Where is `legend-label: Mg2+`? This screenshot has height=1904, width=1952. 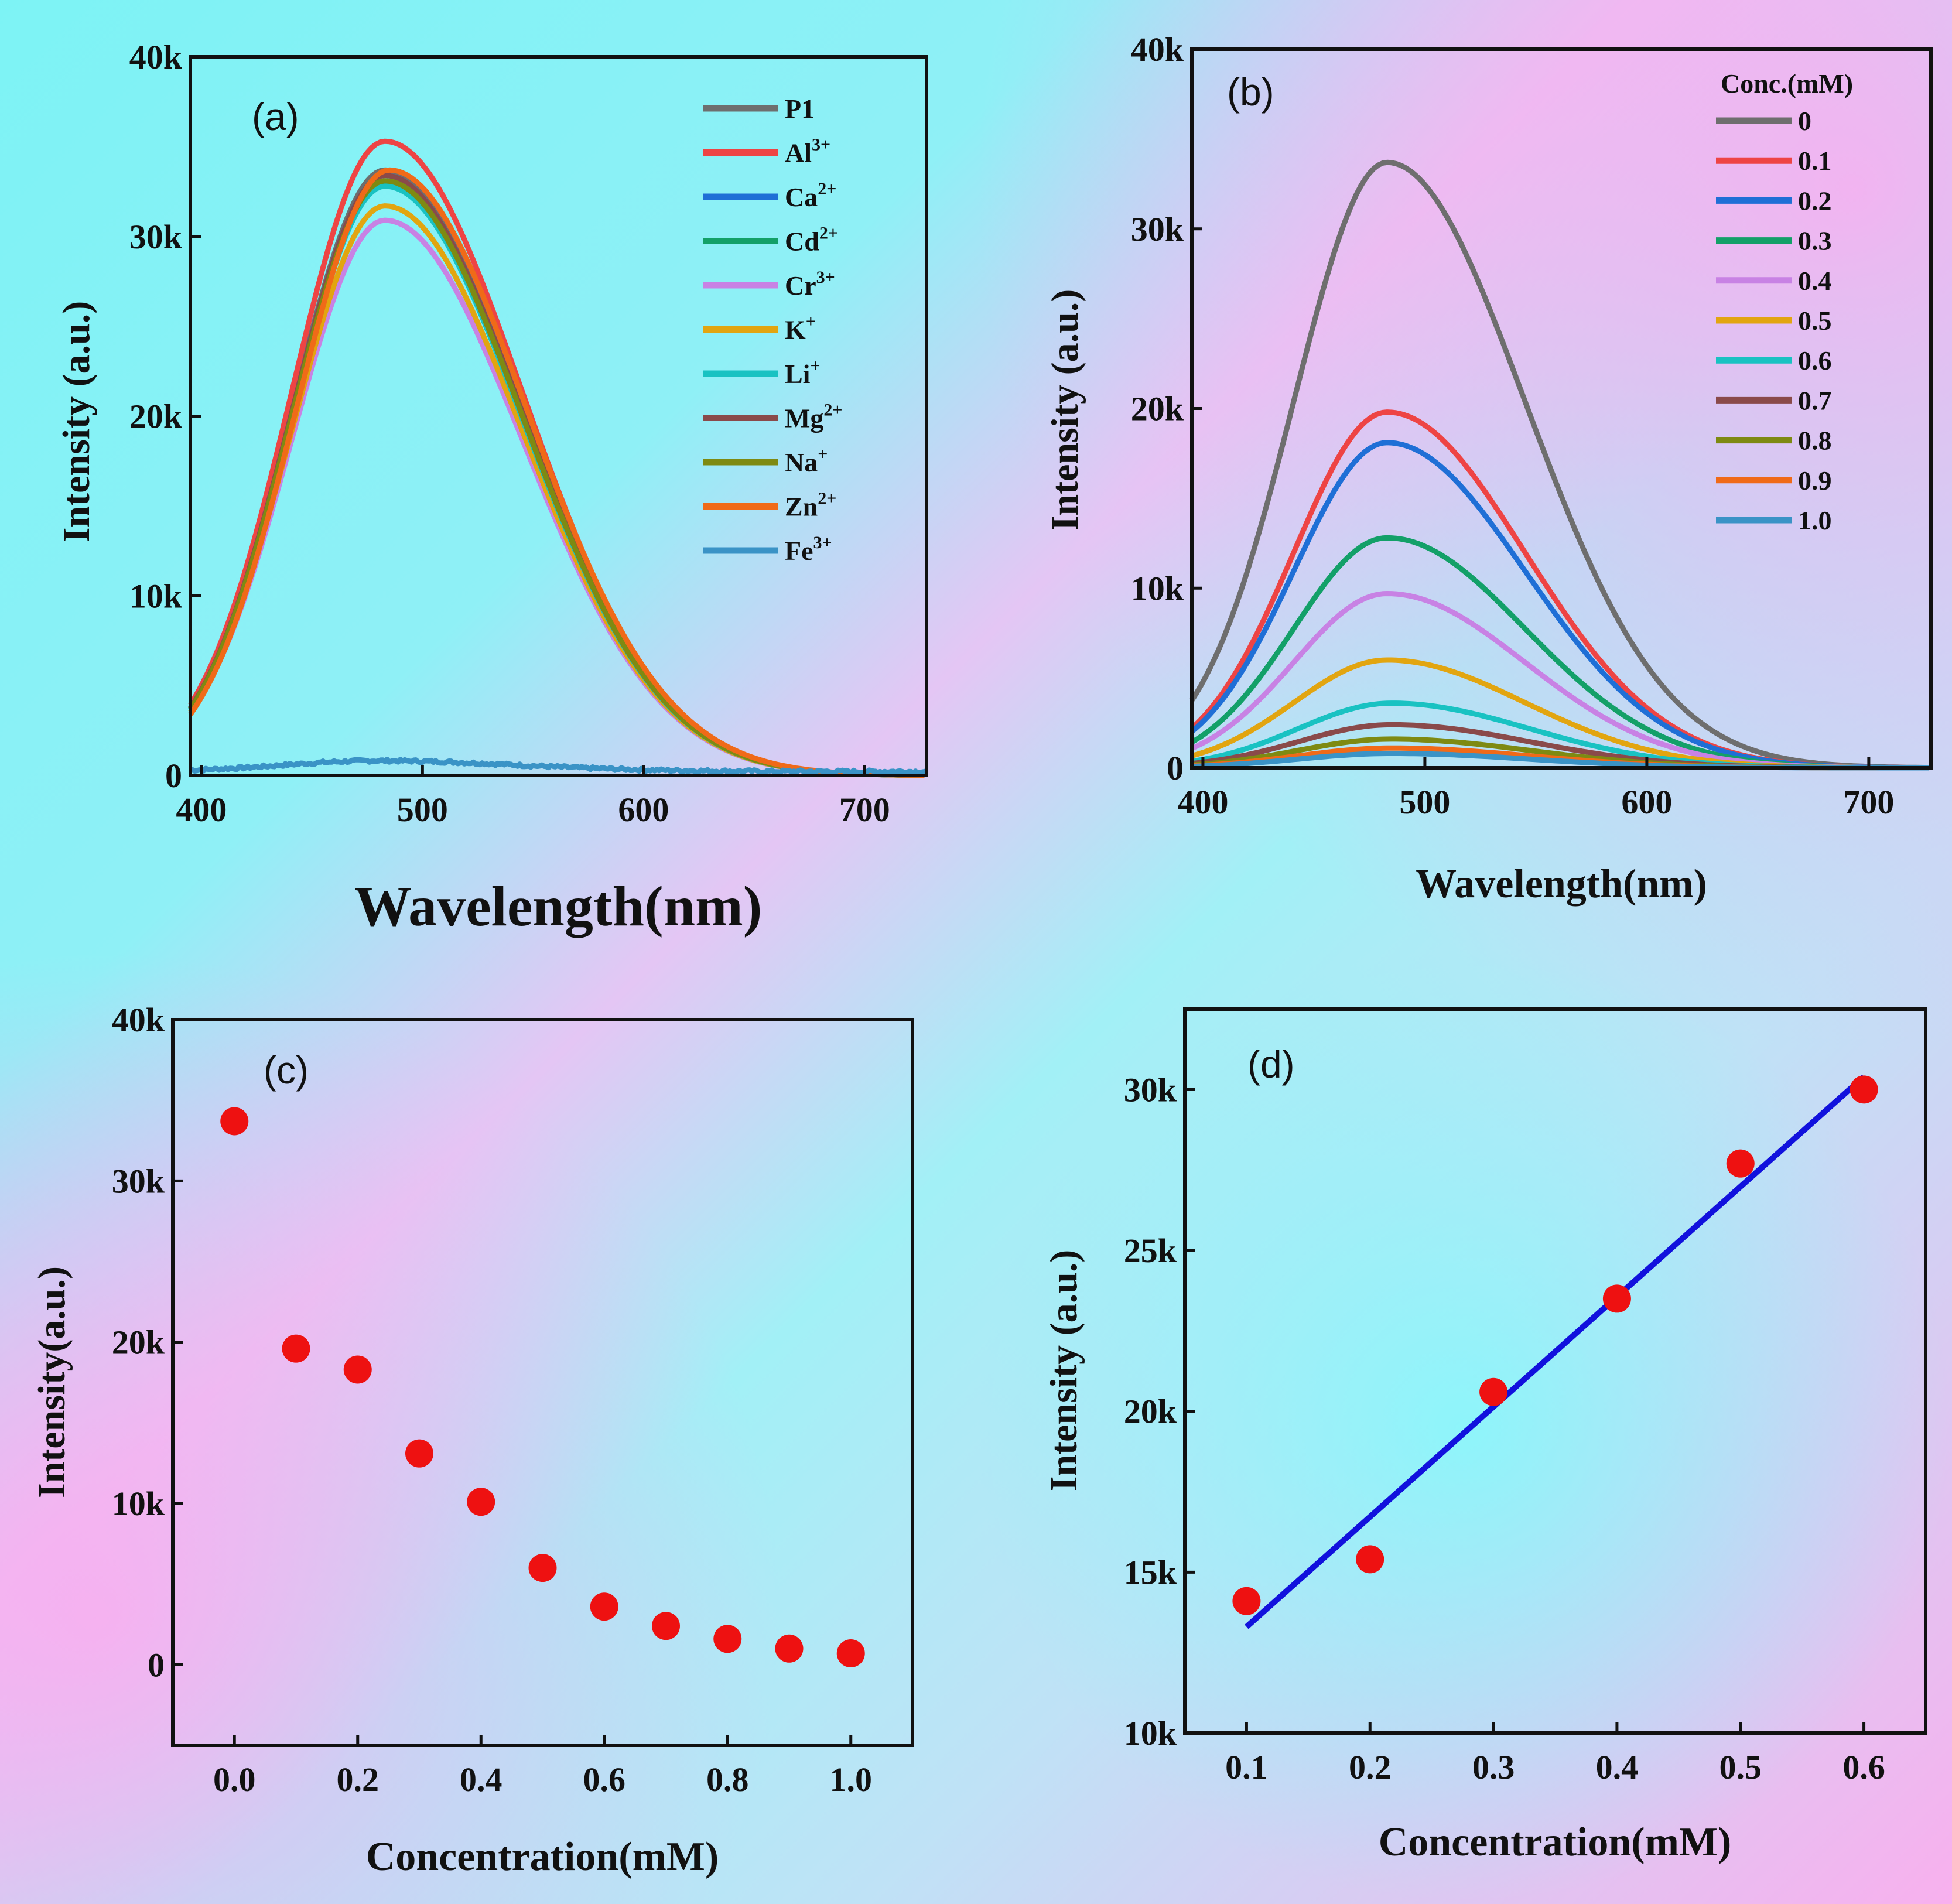 legend-label: Mg2+ is located at coordinates (814, 417).